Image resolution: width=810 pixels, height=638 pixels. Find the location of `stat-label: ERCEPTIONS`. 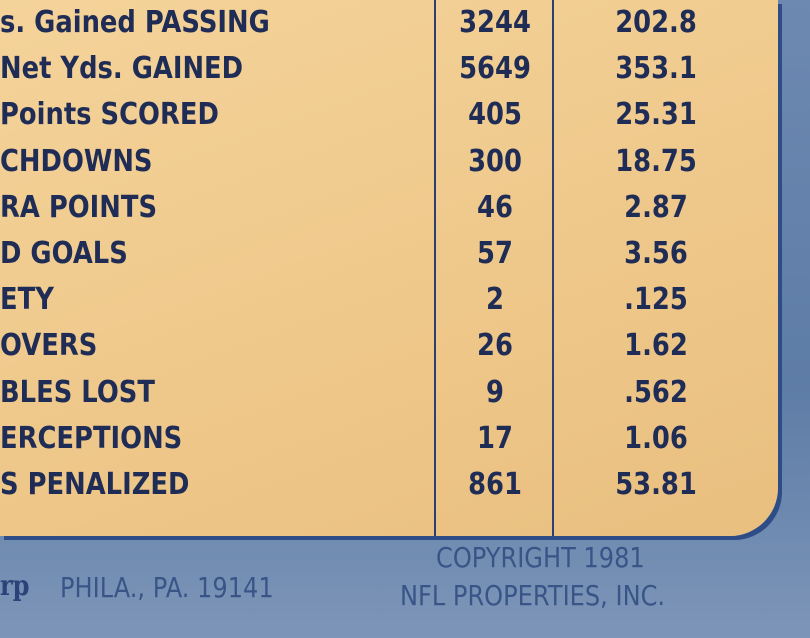

stat-label: ERCEPTIONS is located at coordinates (91, 438).